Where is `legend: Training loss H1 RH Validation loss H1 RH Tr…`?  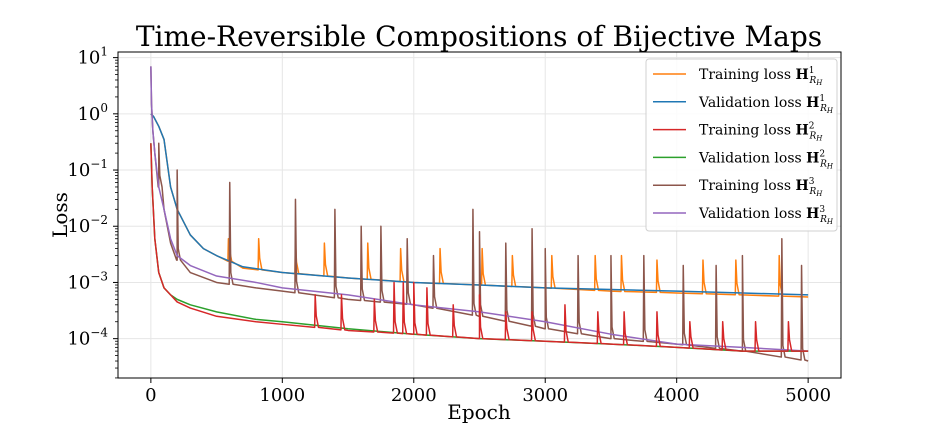 legend: Training loss H1 RH Validation loss H1 RH Tr… is located at coordinates (741, 145).